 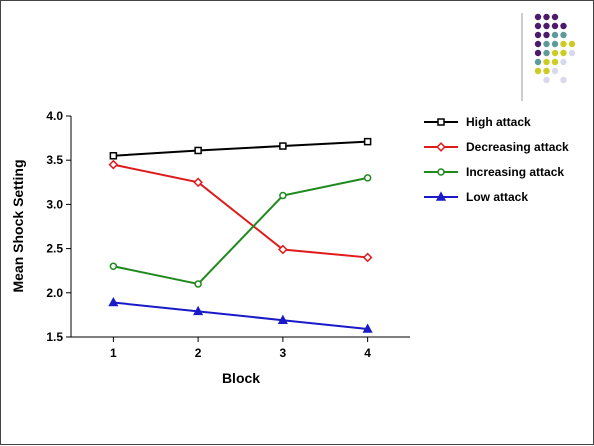 I want to click on legend-label: High attack, so click(x=498, y=122).